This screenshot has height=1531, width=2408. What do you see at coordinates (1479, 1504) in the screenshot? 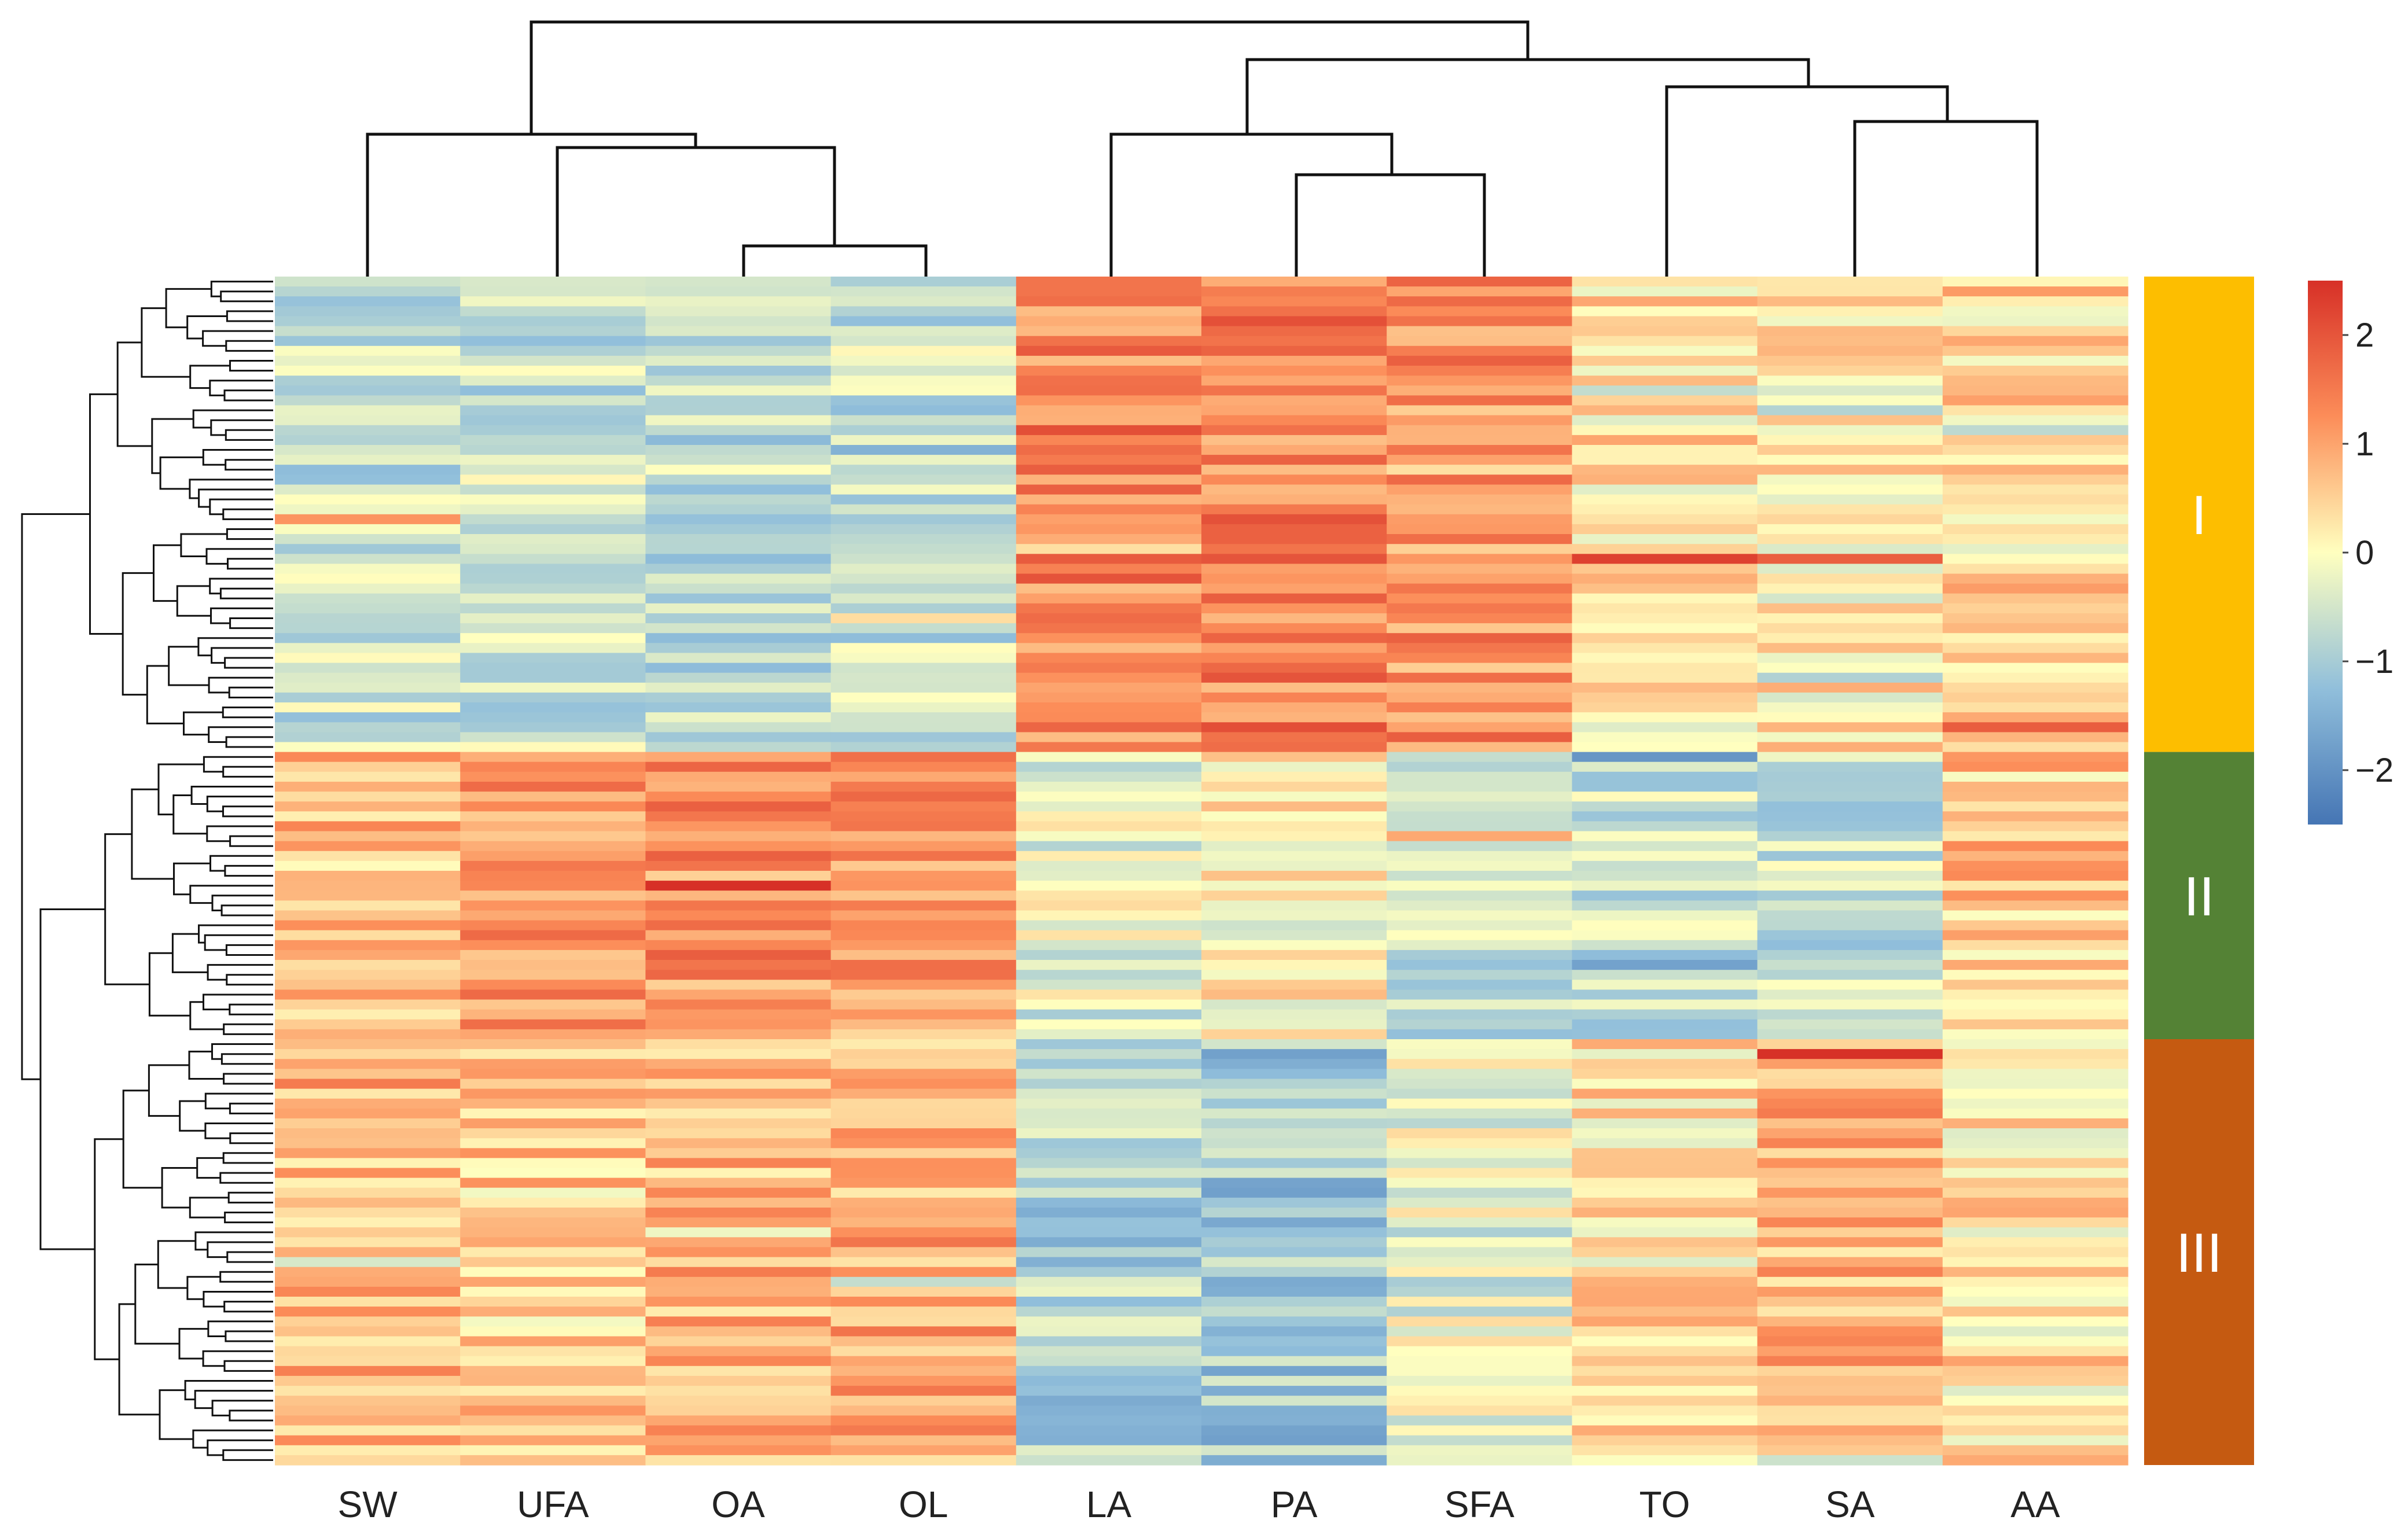
I see `column-label-sfa: SFA` at bounding box center [1479, 1504].